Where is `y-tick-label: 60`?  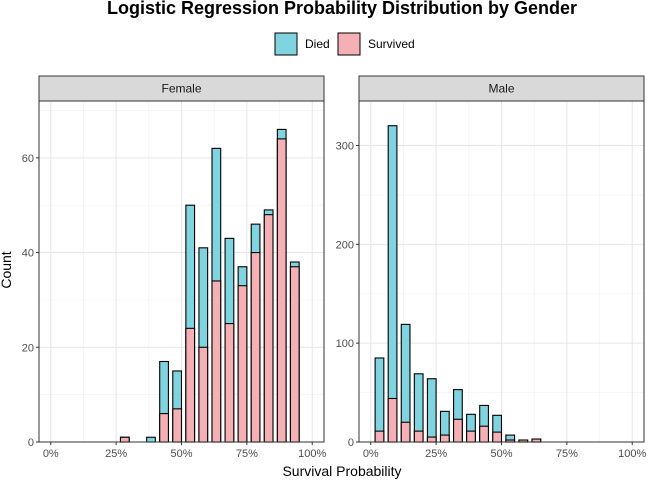 y-tick-label: 60 is located at coordinates (28, 159).